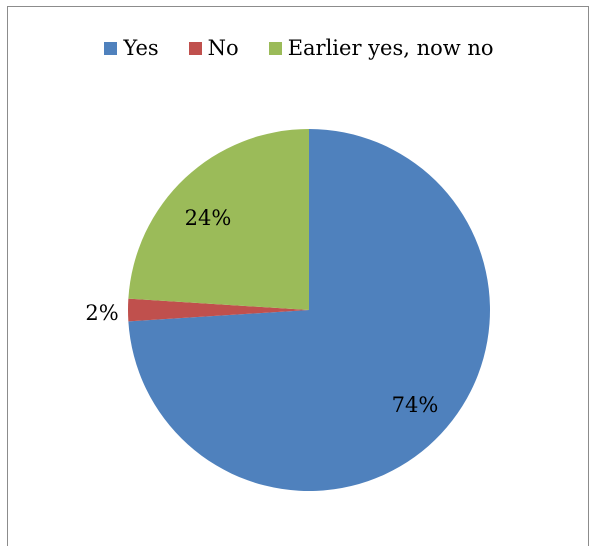  Describe the element at coordinates (195, 48) in the screenshot. I see `legend-swatch-no` at that location.